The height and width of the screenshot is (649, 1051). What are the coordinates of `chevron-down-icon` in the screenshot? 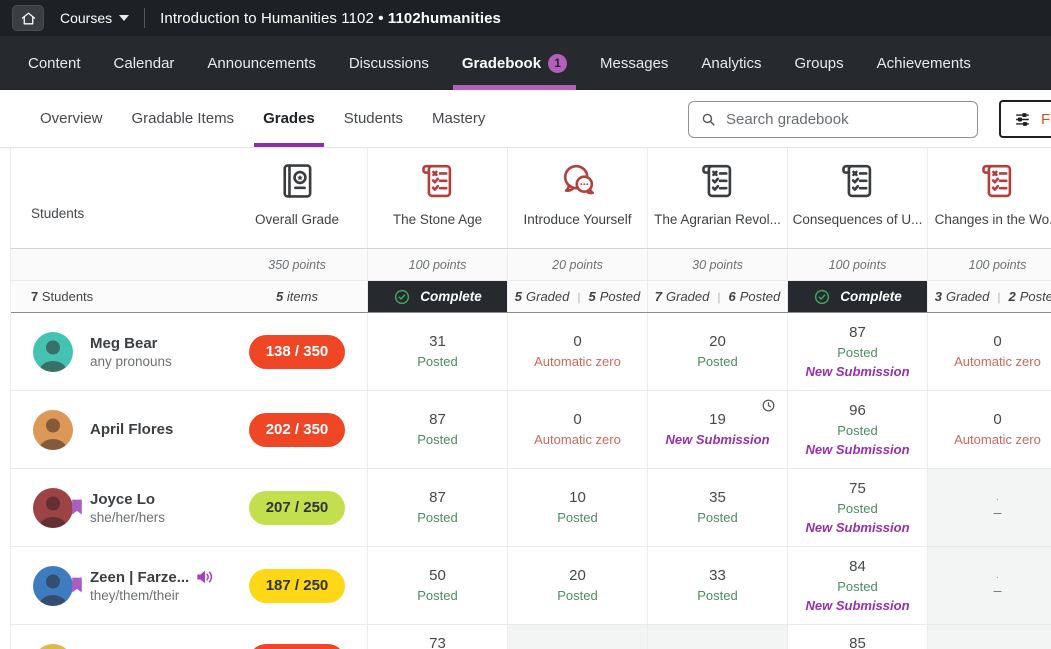 It's located at (124, 18).